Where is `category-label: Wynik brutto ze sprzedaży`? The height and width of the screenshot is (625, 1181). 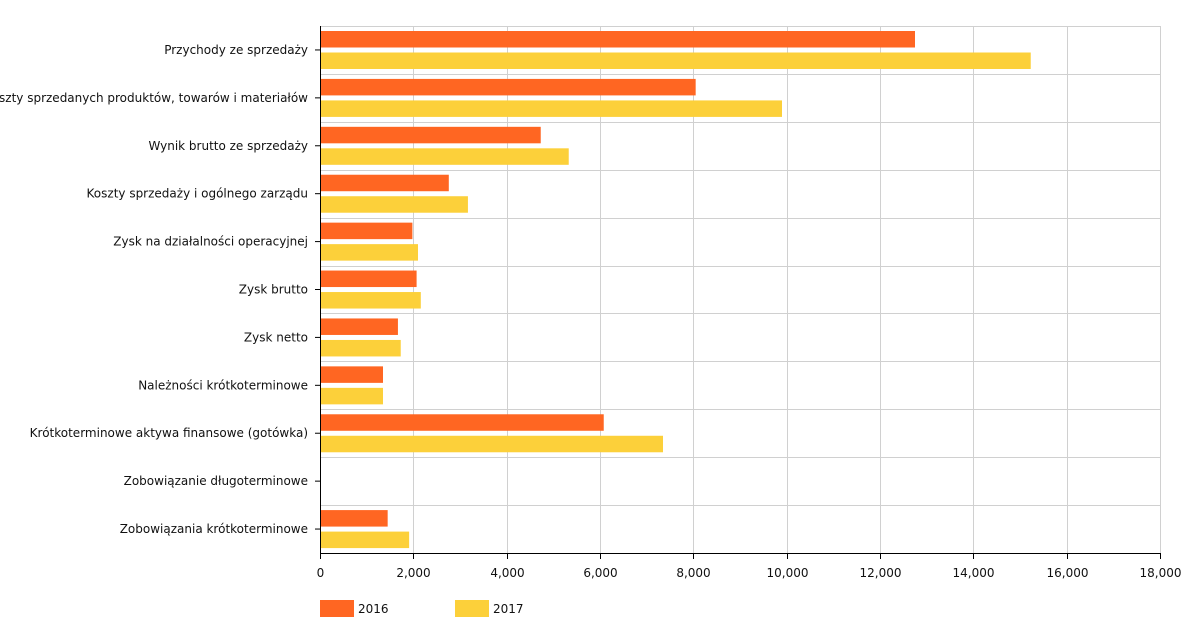
category-label: Wynik brutto ze sprzedaży is located at coordinates (228, 146).